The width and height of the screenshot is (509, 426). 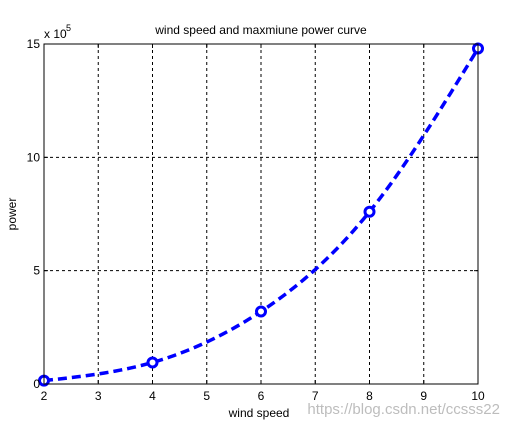 What do you see at coordinates (478, 396) in the screenshot?
I see `x-tick-label: 10` at bounding box center [478, 396].